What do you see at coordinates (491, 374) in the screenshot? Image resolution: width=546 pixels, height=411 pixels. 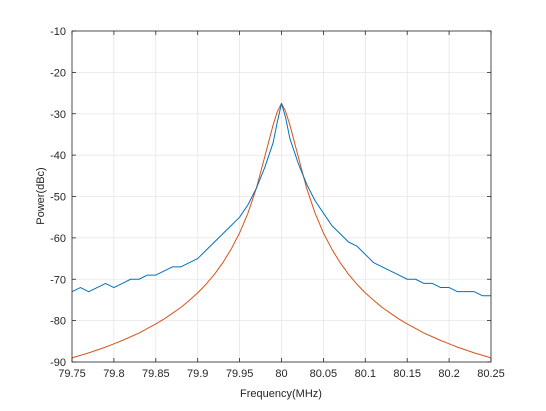 I see `x-tick-label: 80.25` at bounding box center [491, 374].